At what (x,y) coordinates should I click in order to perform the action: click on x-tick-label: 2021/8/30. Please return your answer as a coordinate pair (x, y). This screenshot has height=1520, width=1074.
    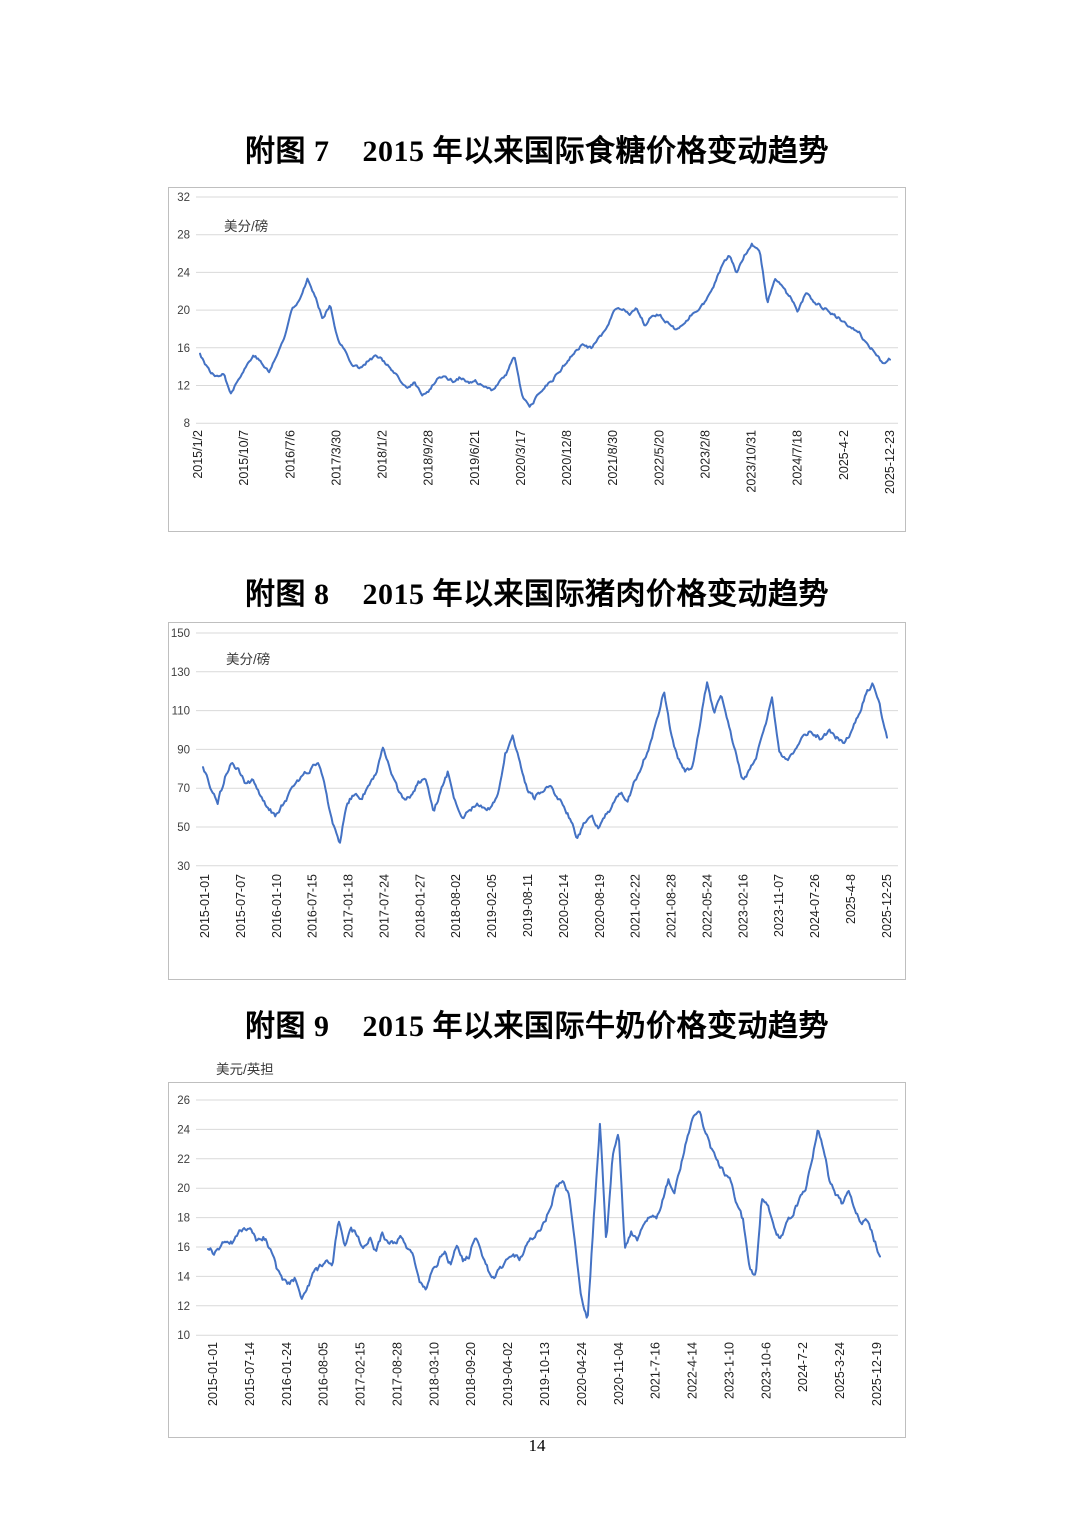
    Looking at the image, I should click on (613, 458).